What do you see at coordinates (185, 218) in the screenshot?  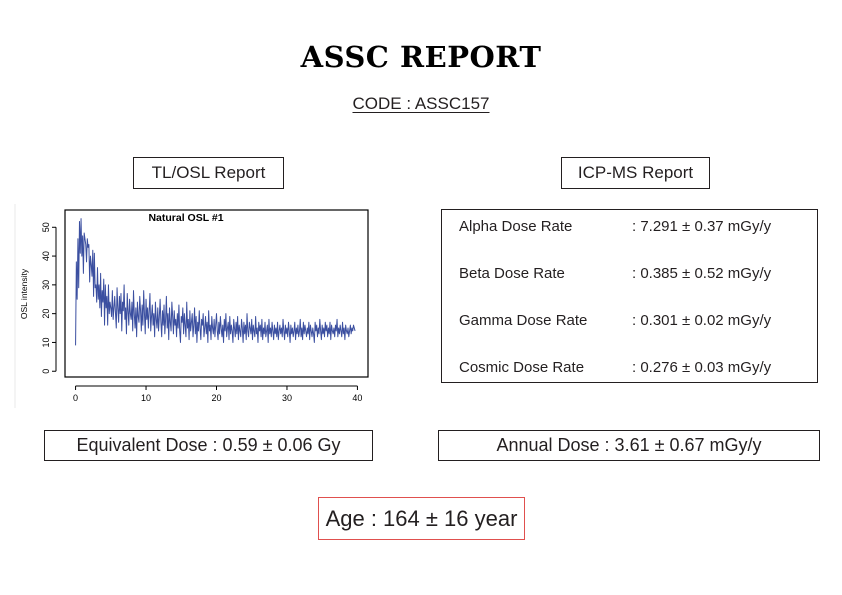 I see `chart-title: Natural OSL #1` at bounding box center [185, 218].